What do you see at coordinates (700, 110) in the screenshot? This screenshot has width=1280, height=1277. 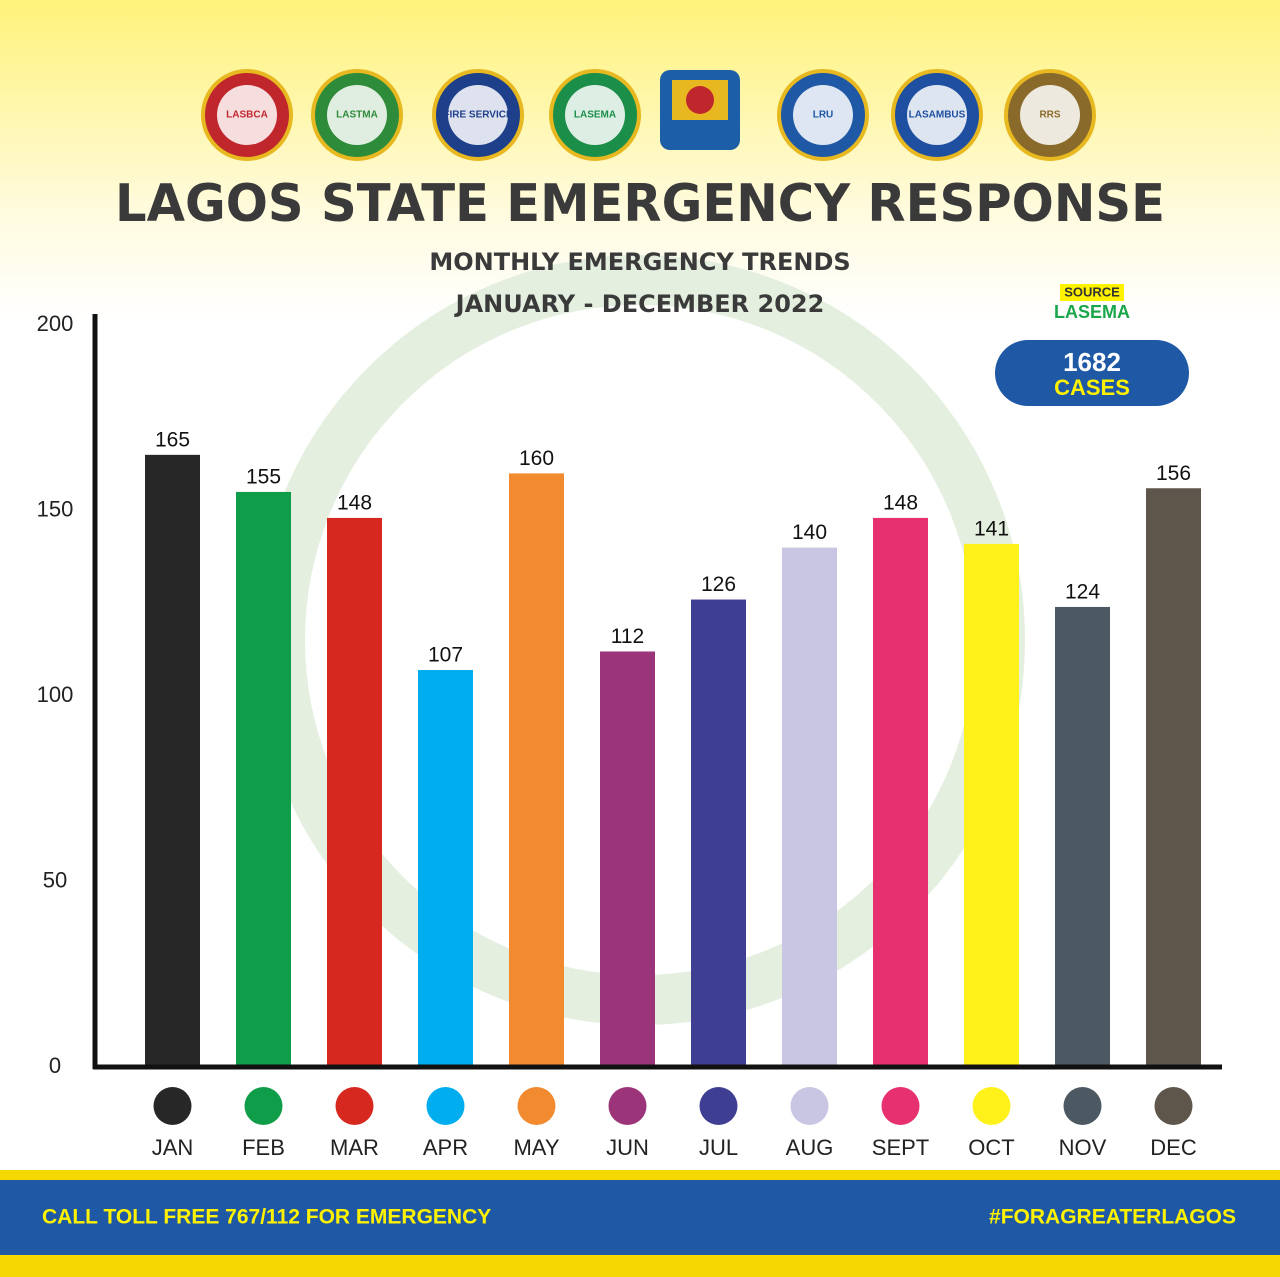 I see `coat-of-arms` at bounding box center [700, 110].